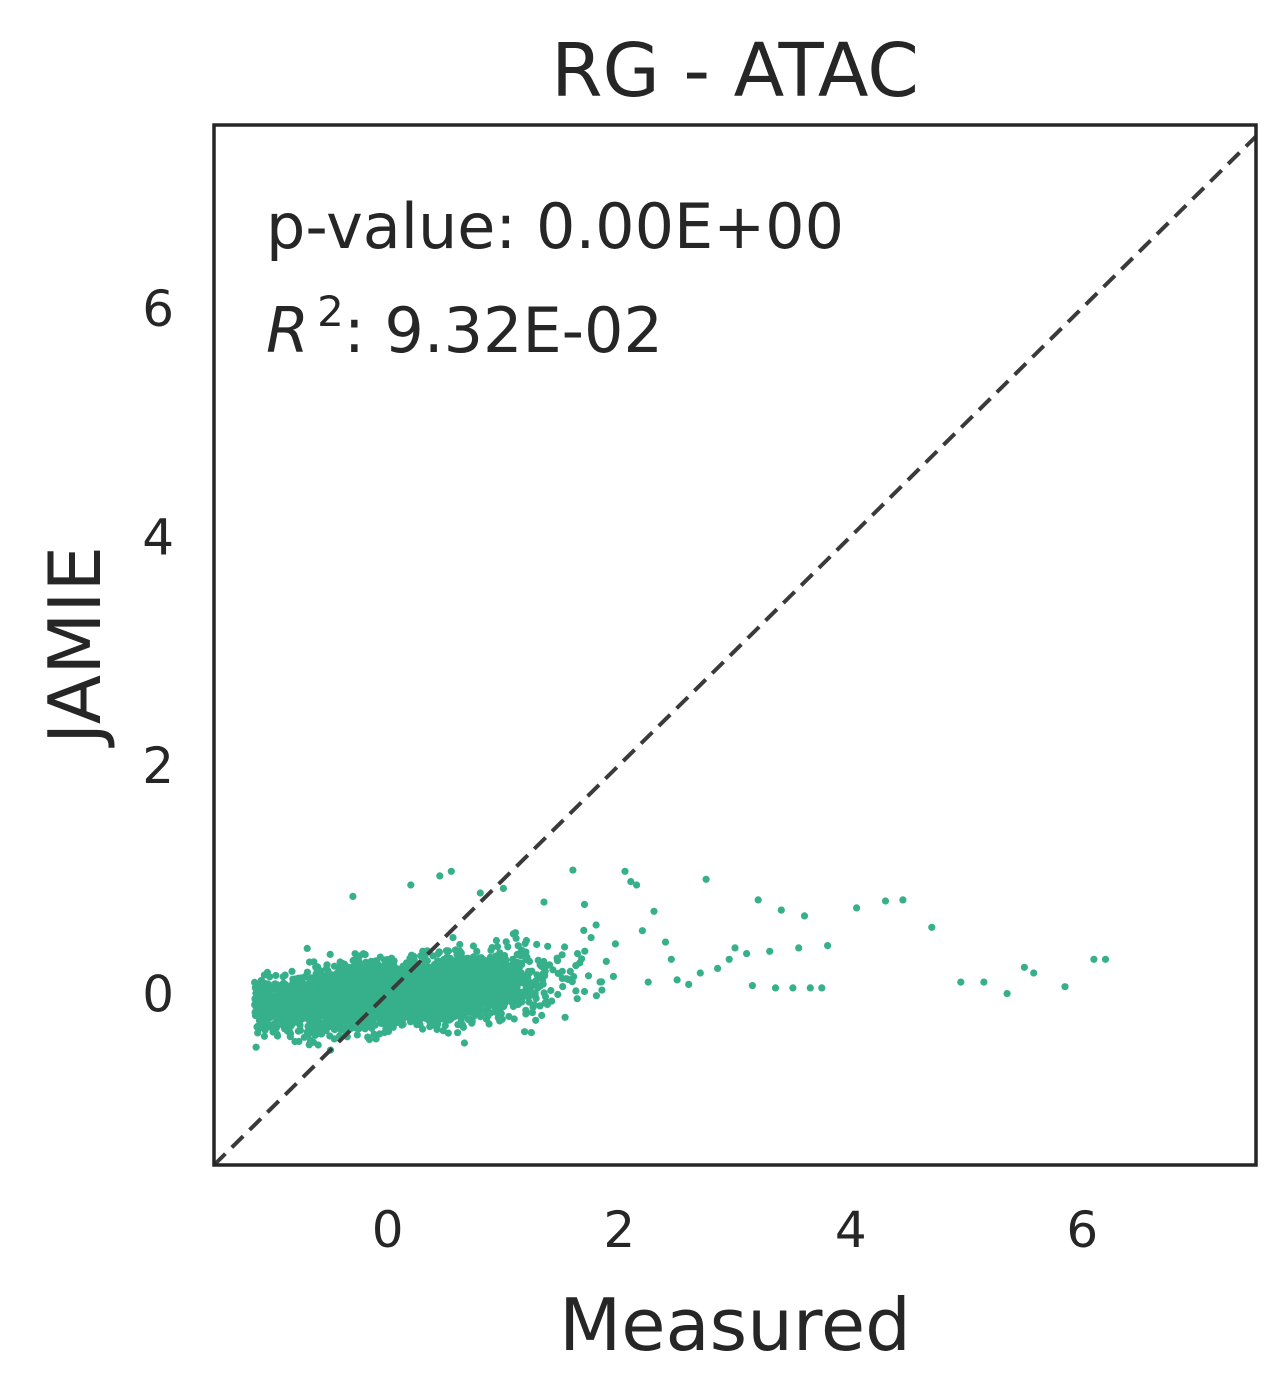 This screenshot has width=1284, height=1399. What do you see at coordinates (735, 71) in the screenshot?
I see `chart-title: RG - ATAC` at bounding box center [735, 71].